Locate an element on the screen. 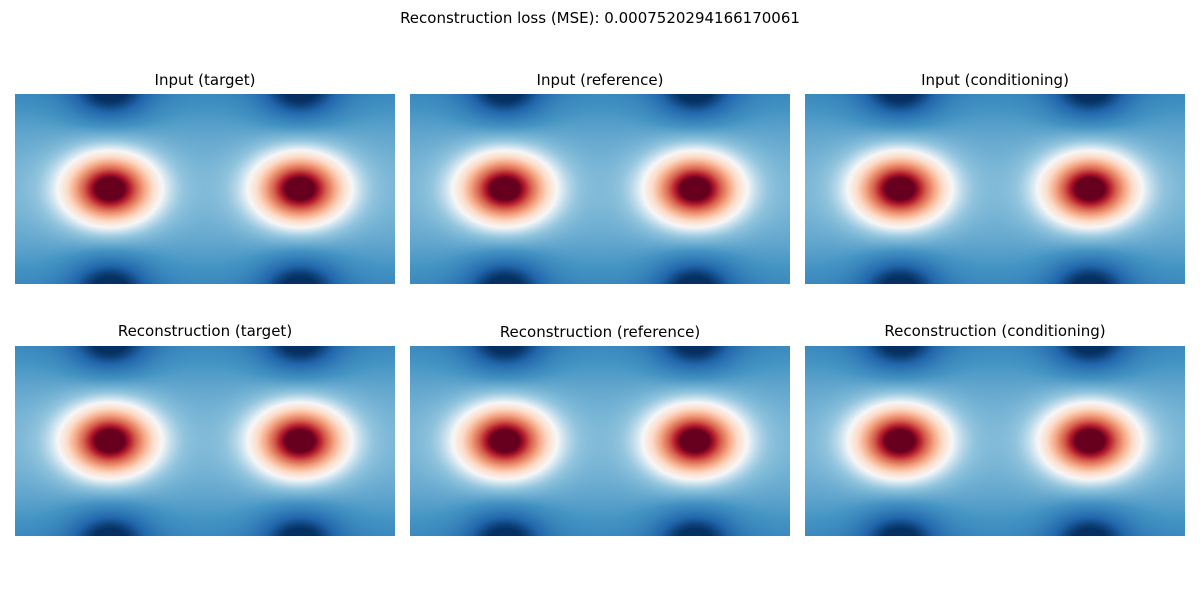 This screenshot has height=600, width=1200. heatmap-input-target is located at coordinates (205, 189).